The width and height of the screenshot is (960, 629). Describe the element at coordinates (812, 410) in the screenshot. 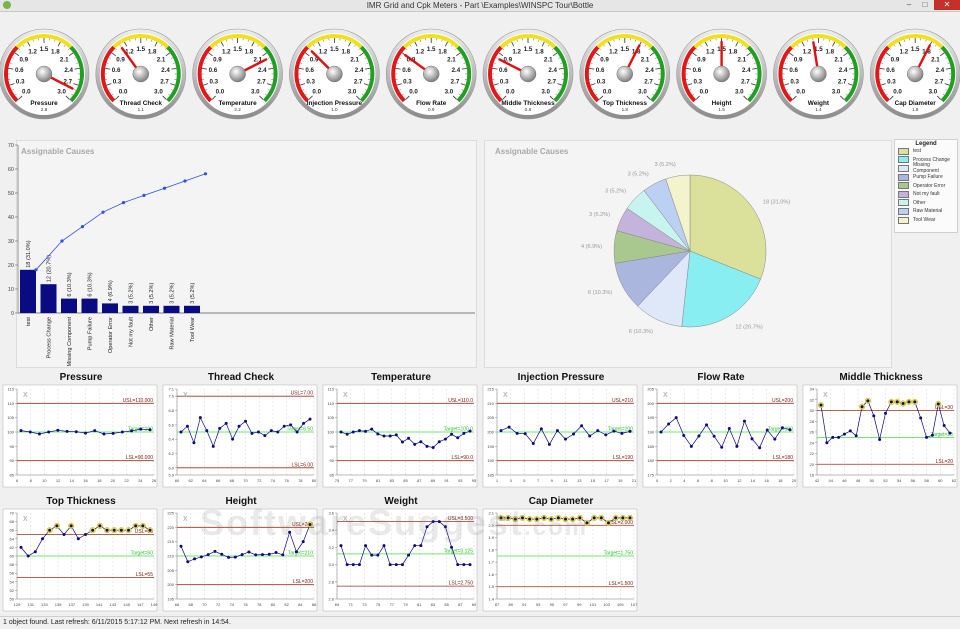

I see `imr-y-tick-label: 30` at that location.